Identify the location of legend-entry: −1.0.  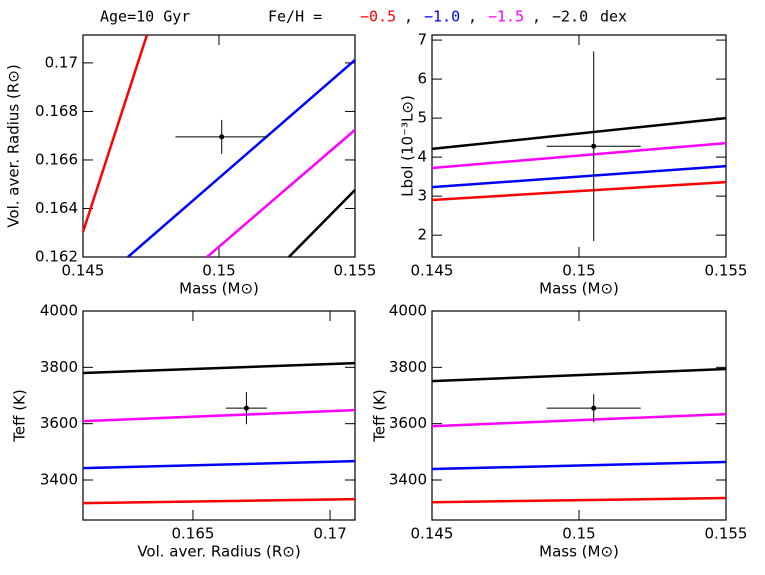
(442, 17).